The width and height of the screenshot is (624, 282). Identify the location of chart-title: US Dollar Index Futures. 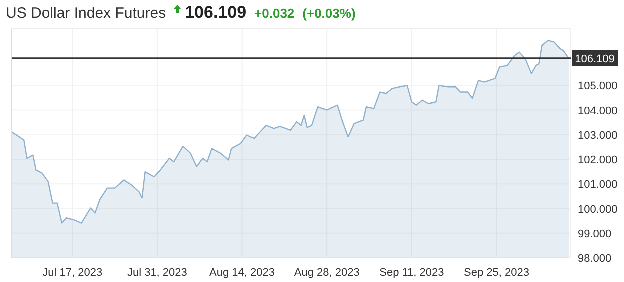
(86, 13).